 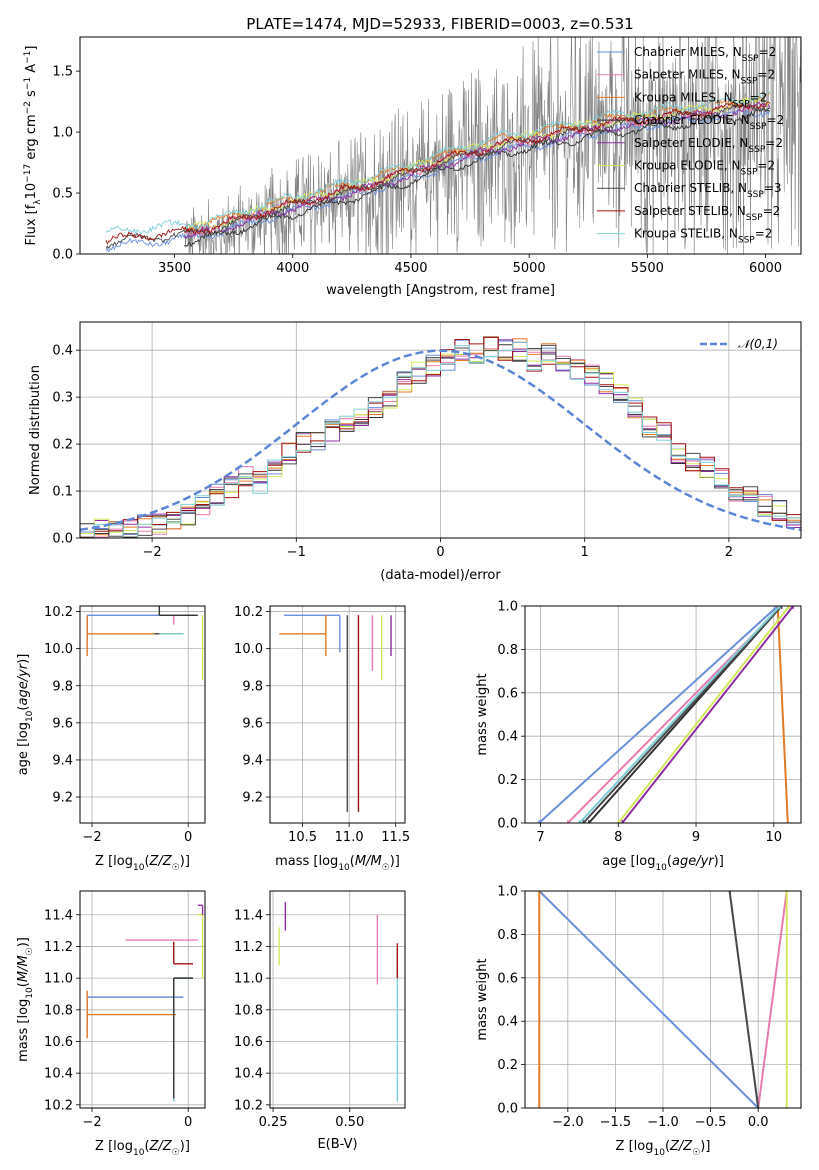 What do you see at coordinates (440, 290) in the screenshot?
I see `x-axis-label: wavelength [Angstrom, rest frame]` at bounding box center [440, 290].